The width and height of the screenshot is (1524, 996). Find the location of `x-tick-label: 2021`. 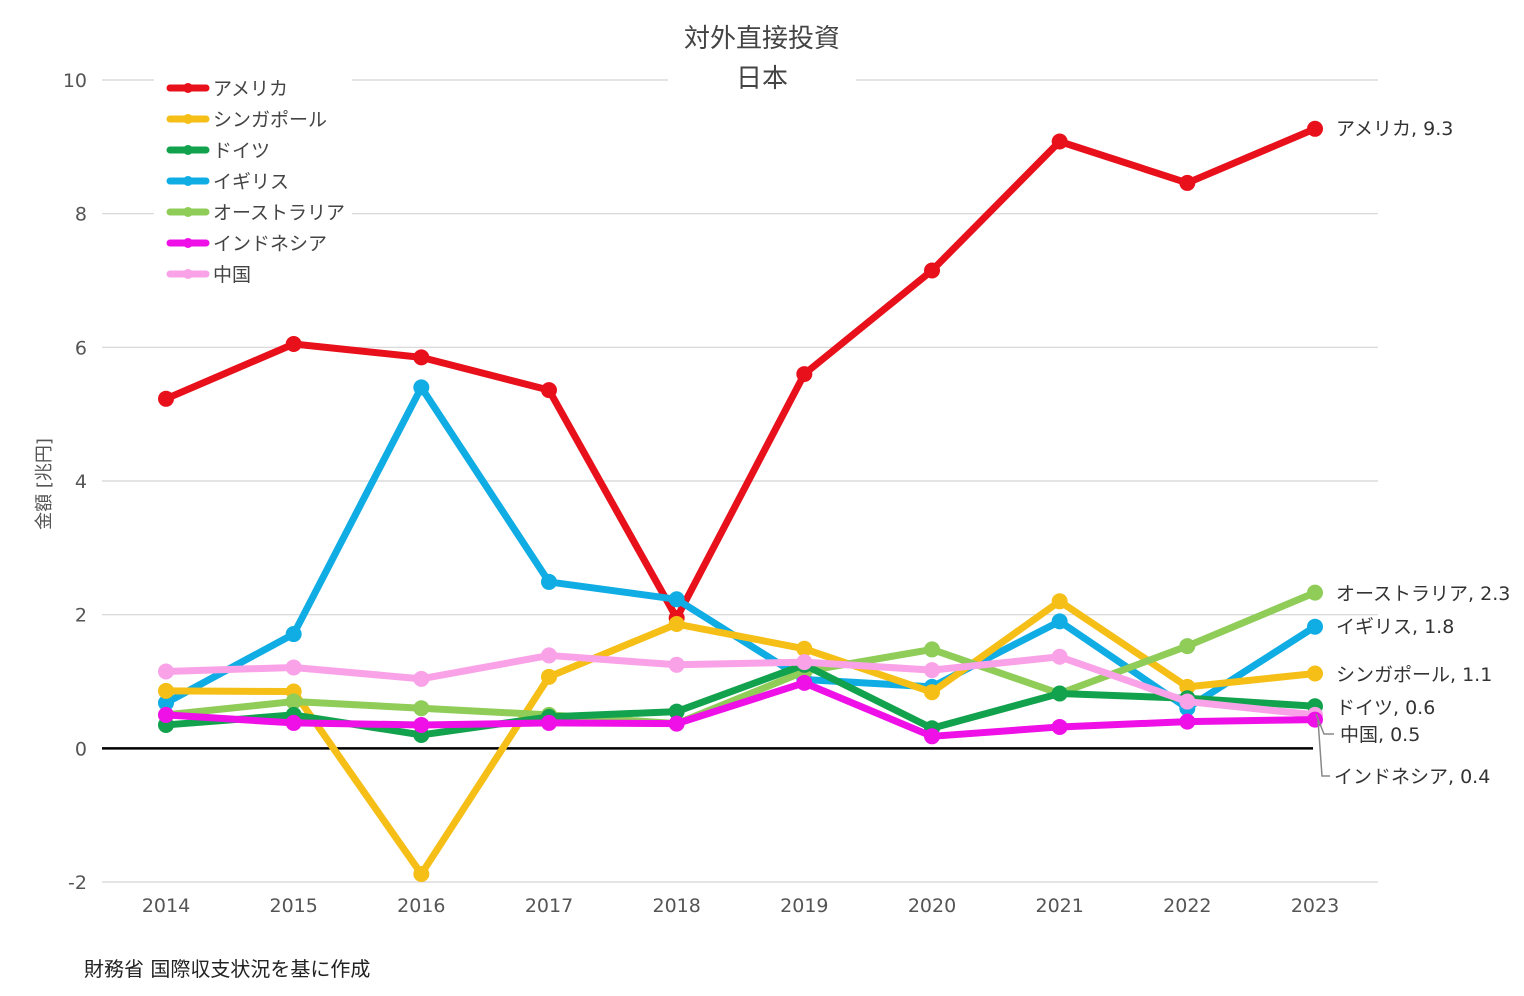

x-tick-label: 2021 is located at coordinates (1059, 906).